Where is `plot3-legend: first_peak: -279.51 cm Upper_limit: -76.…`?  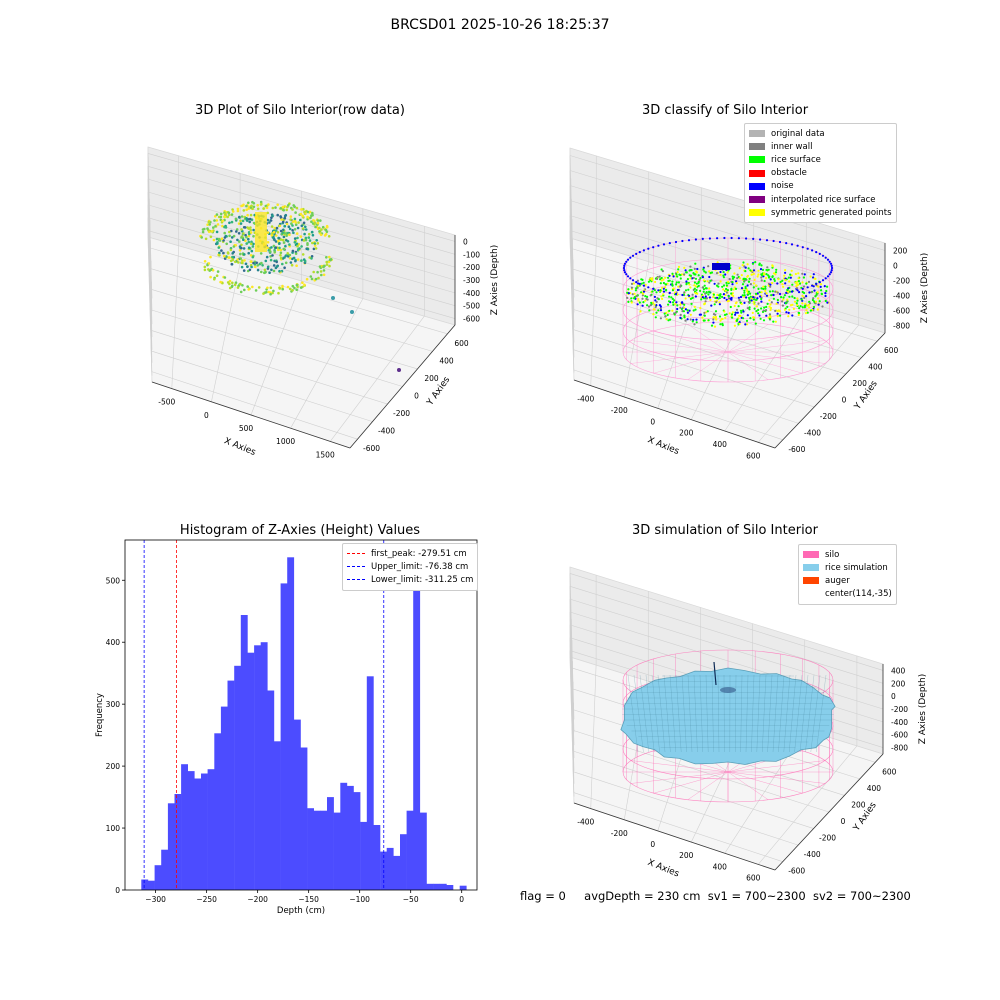
plot3-legend: first_peak: -279.51 cm Upper_limit: -76.… is located at coordinates (410, 567).